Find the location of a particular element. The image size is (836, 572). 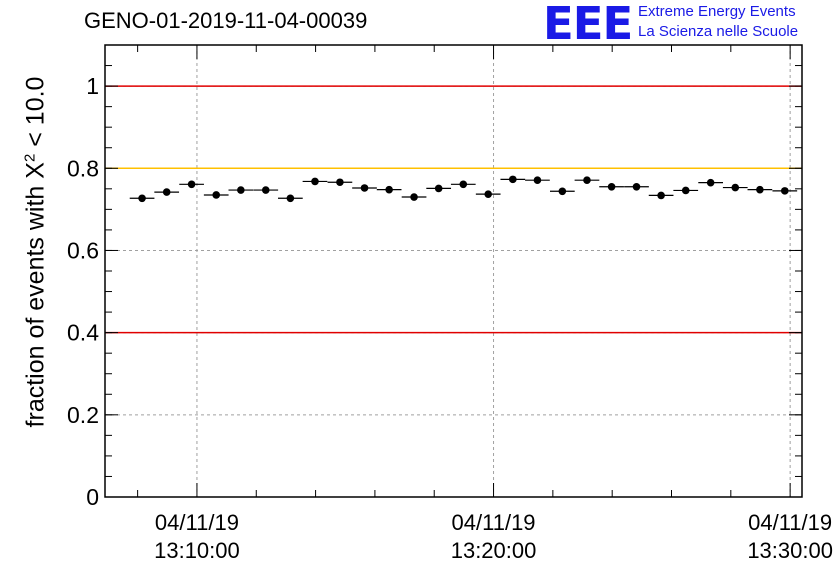

y-tick-label: 0.4 is located at coordinates (83, 333).